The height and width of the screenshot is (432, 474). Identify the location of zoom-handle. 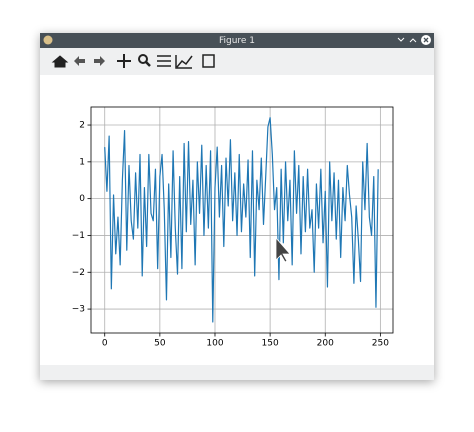
(148, 64).